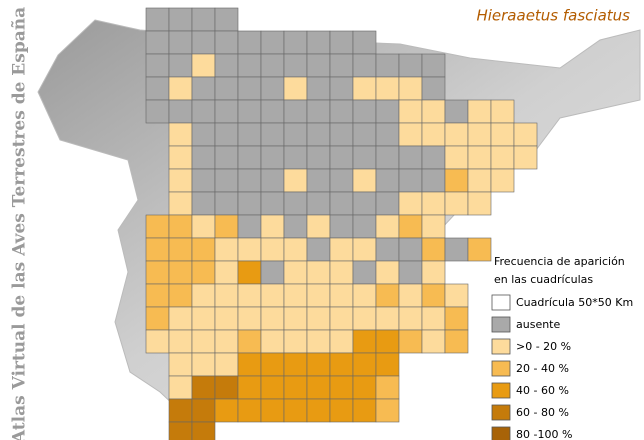 The height and width of the screenshot is (440, 644). What do you see at coordinates (544, 434) in the screenshot?
I see `legend-label: 80 -100 %` at bounding box center [544, 434].